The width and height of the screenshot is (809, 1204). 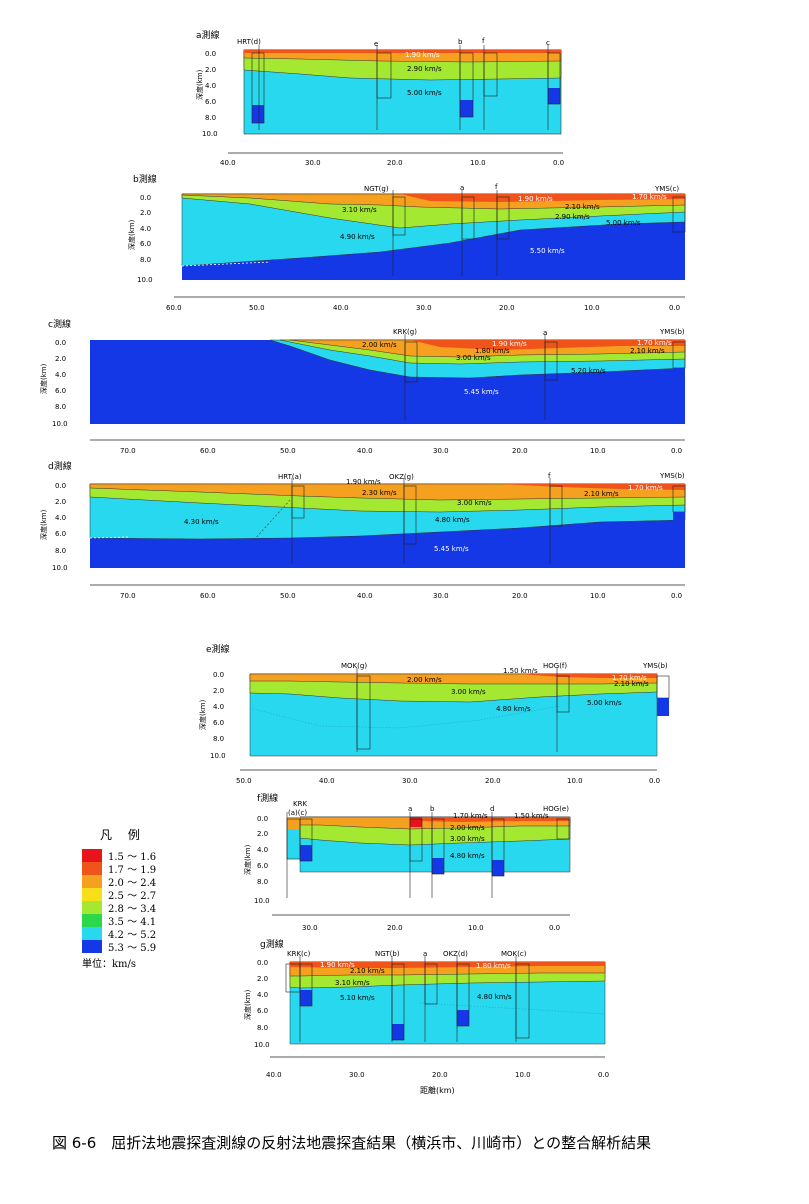 What do you see at coordinates (387, 954) in the screenshot?
I see `station-label: NGT(b)` at bounding box center [387, 954].